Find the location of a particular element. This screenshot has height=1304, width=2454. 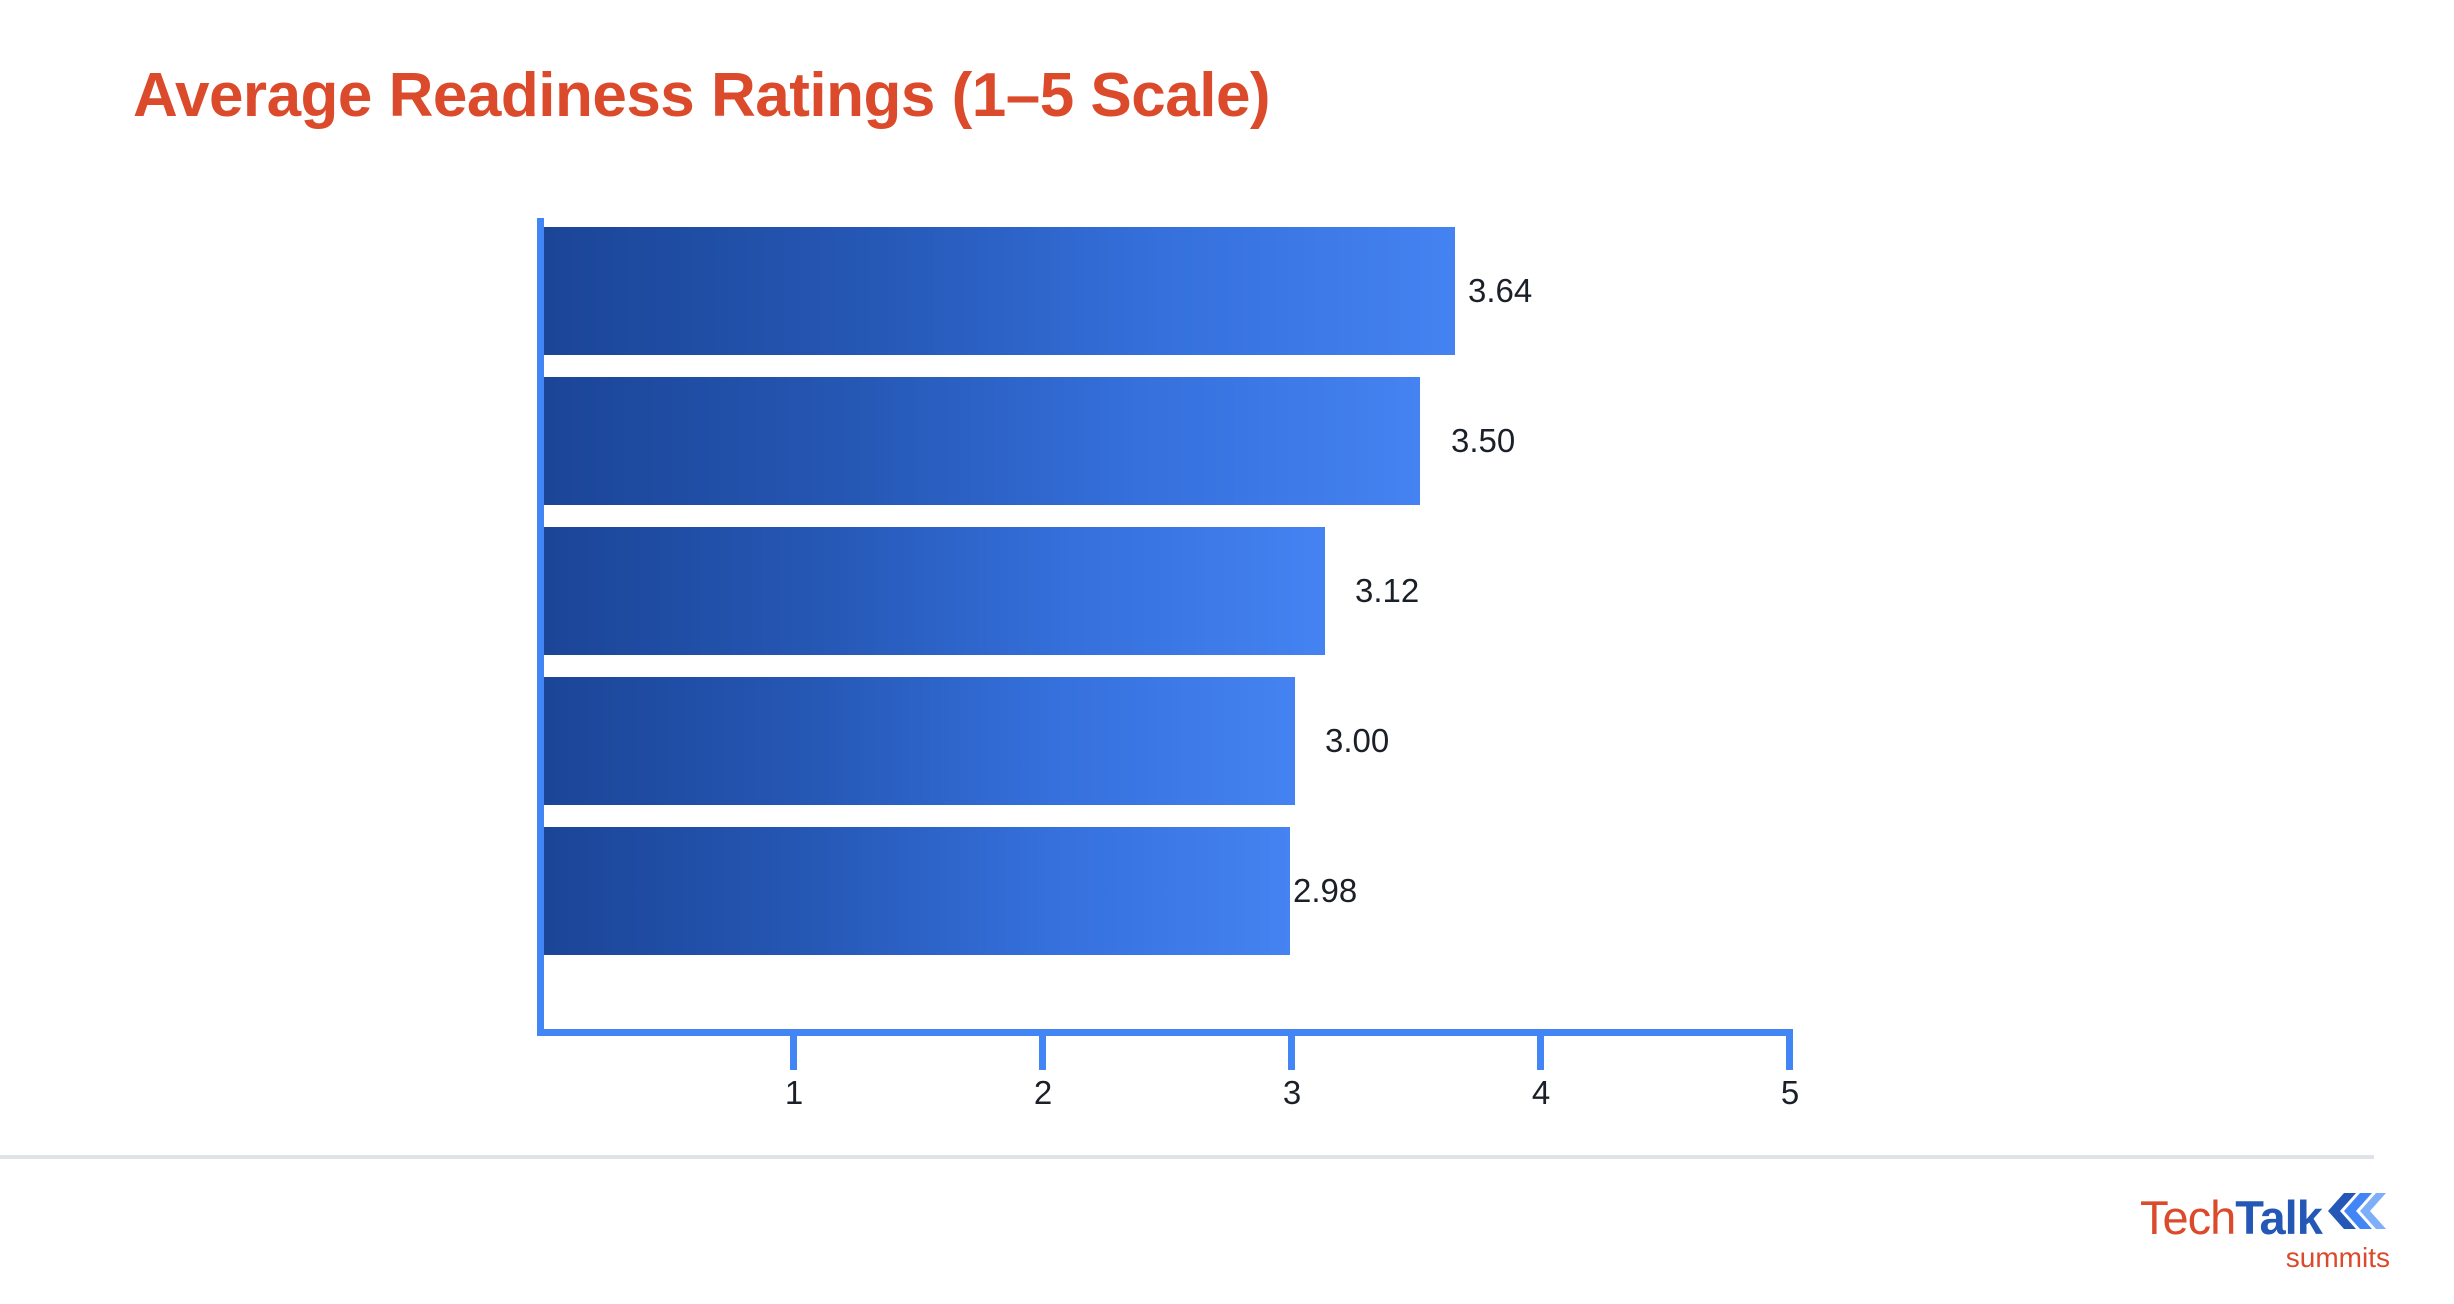

bar-value-label: 3.50 is located at coordinates (1483, 440).